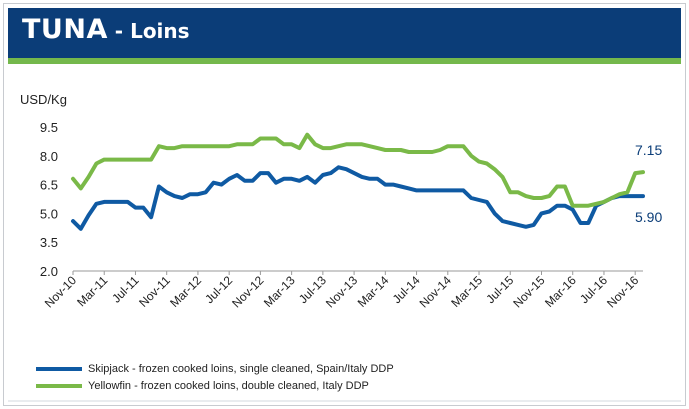 This screenshot has height=409, width=689. I want to click on x-tick-label: Nov-16, so click(622, 291).